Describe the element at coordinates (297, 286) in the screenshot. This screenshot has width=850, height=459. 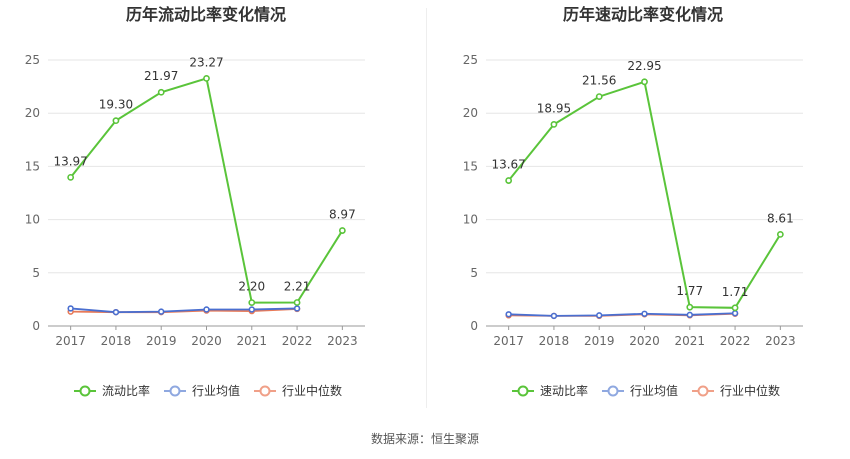
I see `data-label: 2.21` at that location.